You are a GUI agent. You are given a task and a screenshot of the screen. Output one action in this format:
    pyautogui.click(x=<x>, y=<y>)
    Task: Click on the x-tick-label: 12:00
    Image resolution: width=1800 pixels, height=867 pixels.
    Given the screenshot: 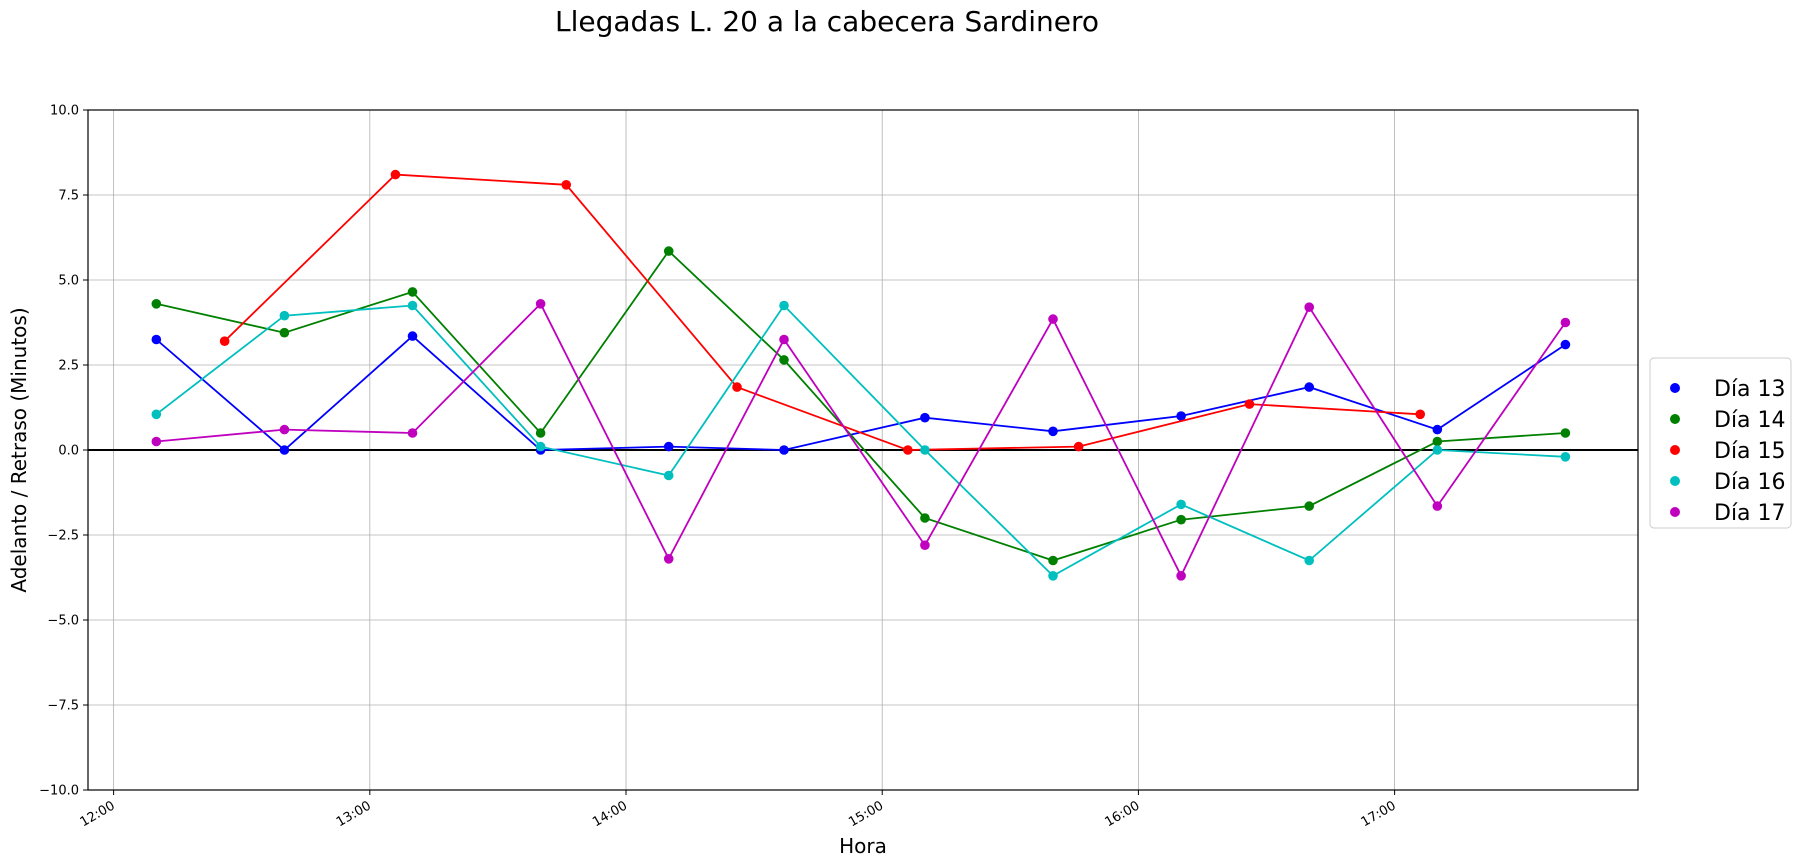 What is the action you would take?
    pyautogui.click(x=98, y=814)
    